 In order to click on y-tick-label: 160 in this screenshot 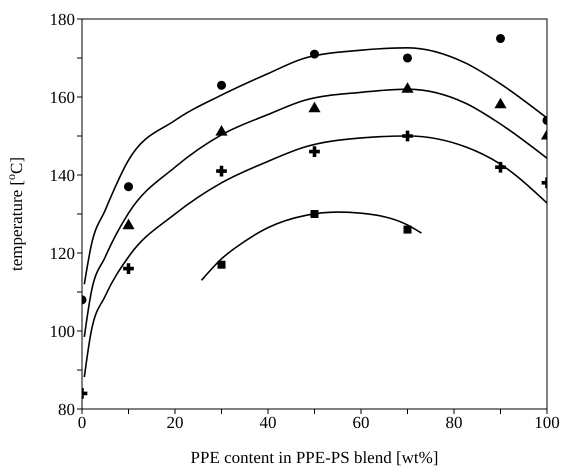, I will do `click(62, 98)`.